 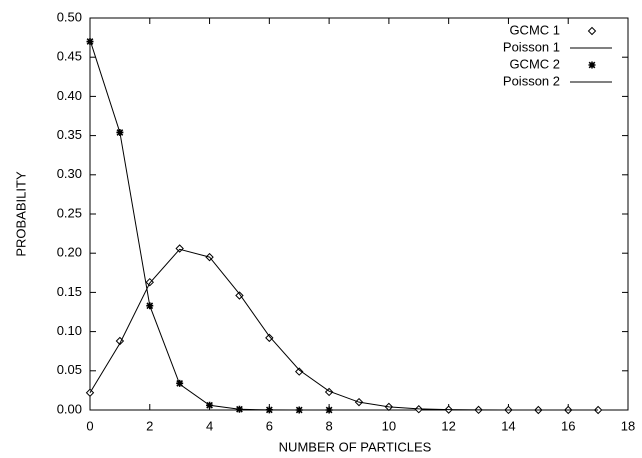 I want to click on x-tick-label: 0, so click(x=89, y=425).